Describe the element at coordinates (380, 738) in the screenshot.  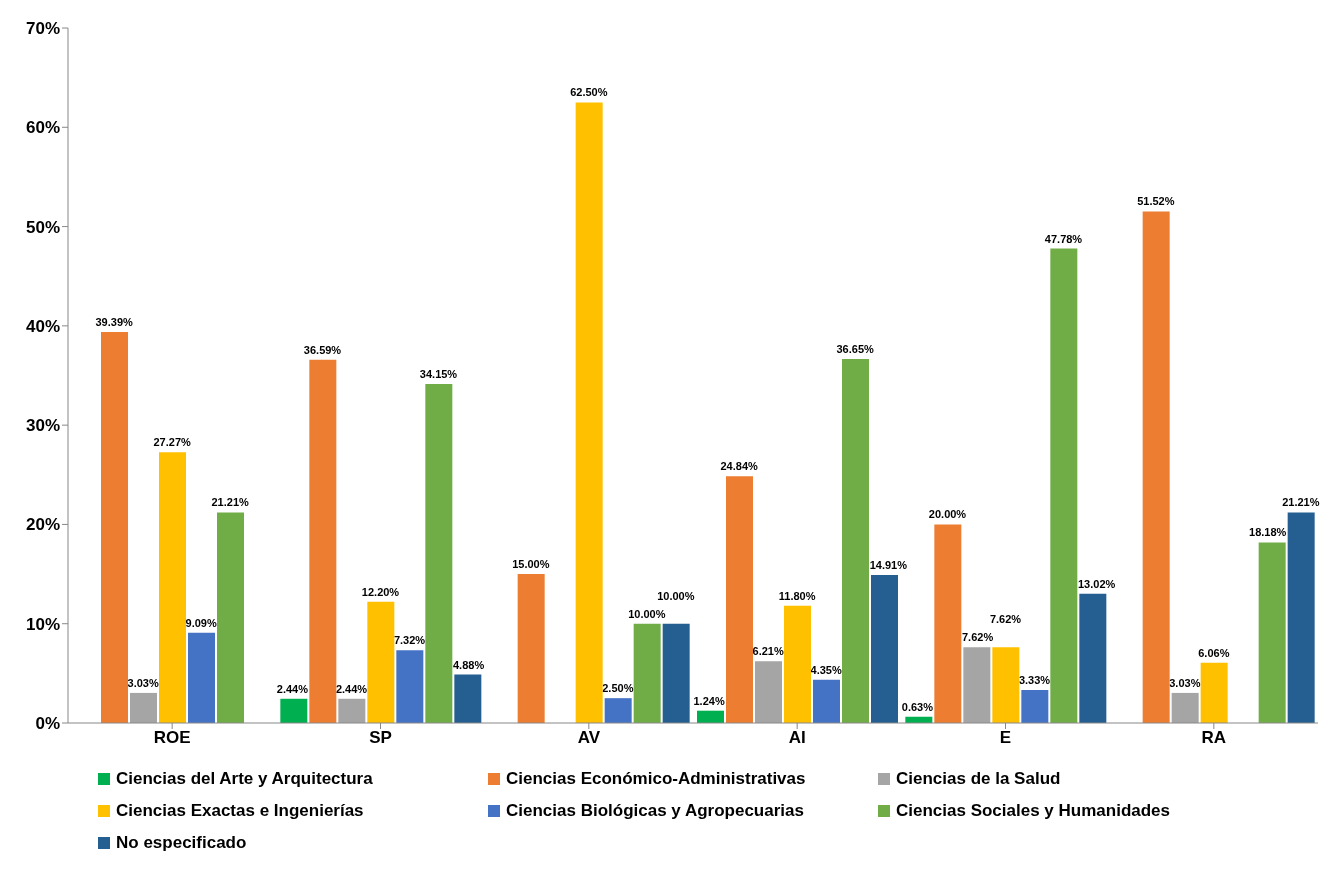
I see `x-tick-label: SP` at that location.